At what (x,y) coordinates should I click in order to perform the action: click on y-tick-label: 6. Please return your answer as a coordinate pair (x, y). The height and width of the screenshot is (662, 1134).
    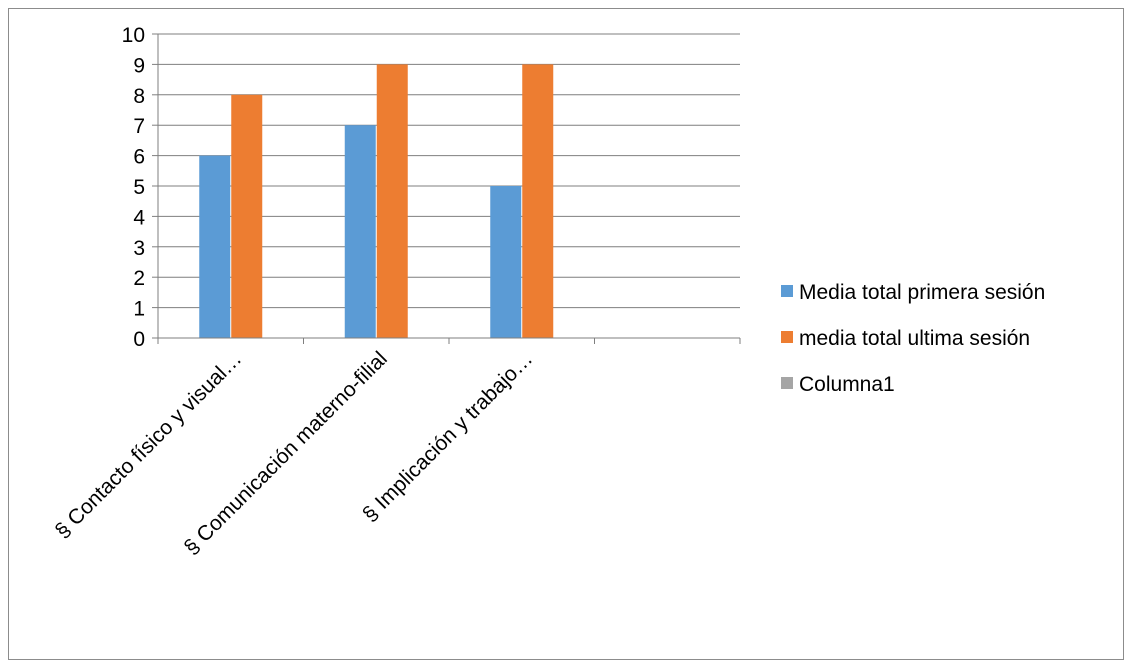
    Looking at the image, I should click on (139, 157).